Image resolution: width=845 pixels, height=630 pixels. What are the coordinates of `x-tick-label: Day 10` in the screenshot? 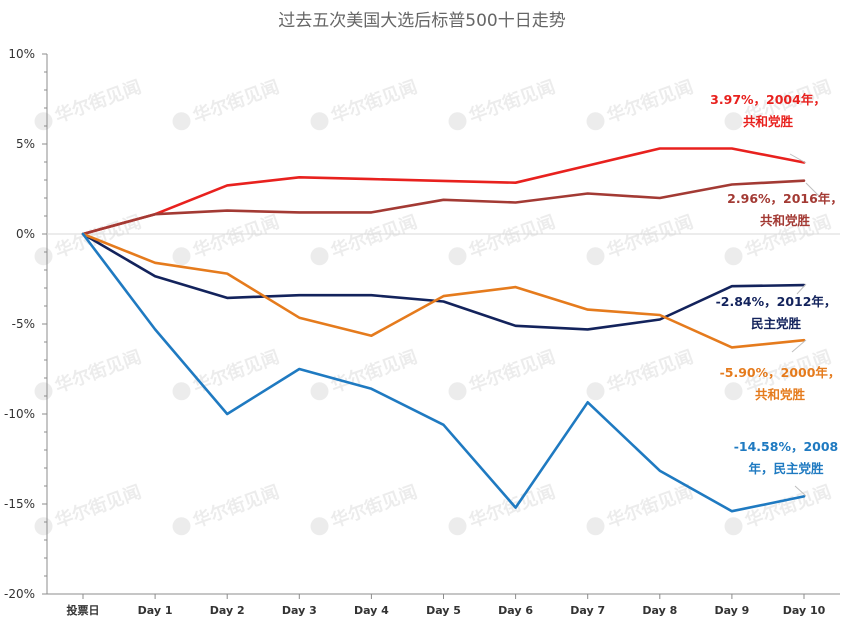 It's located at (804, 610).